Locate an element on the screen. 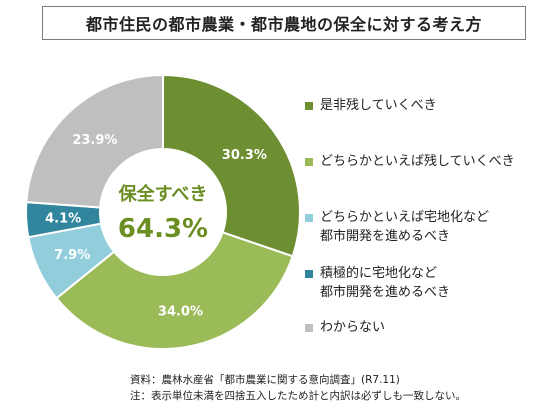 This screenshot has width=539, height=415. legend-item: どちらかといえば宅地化など 都市開発を進めるべき is located at coordinates (397, 227).